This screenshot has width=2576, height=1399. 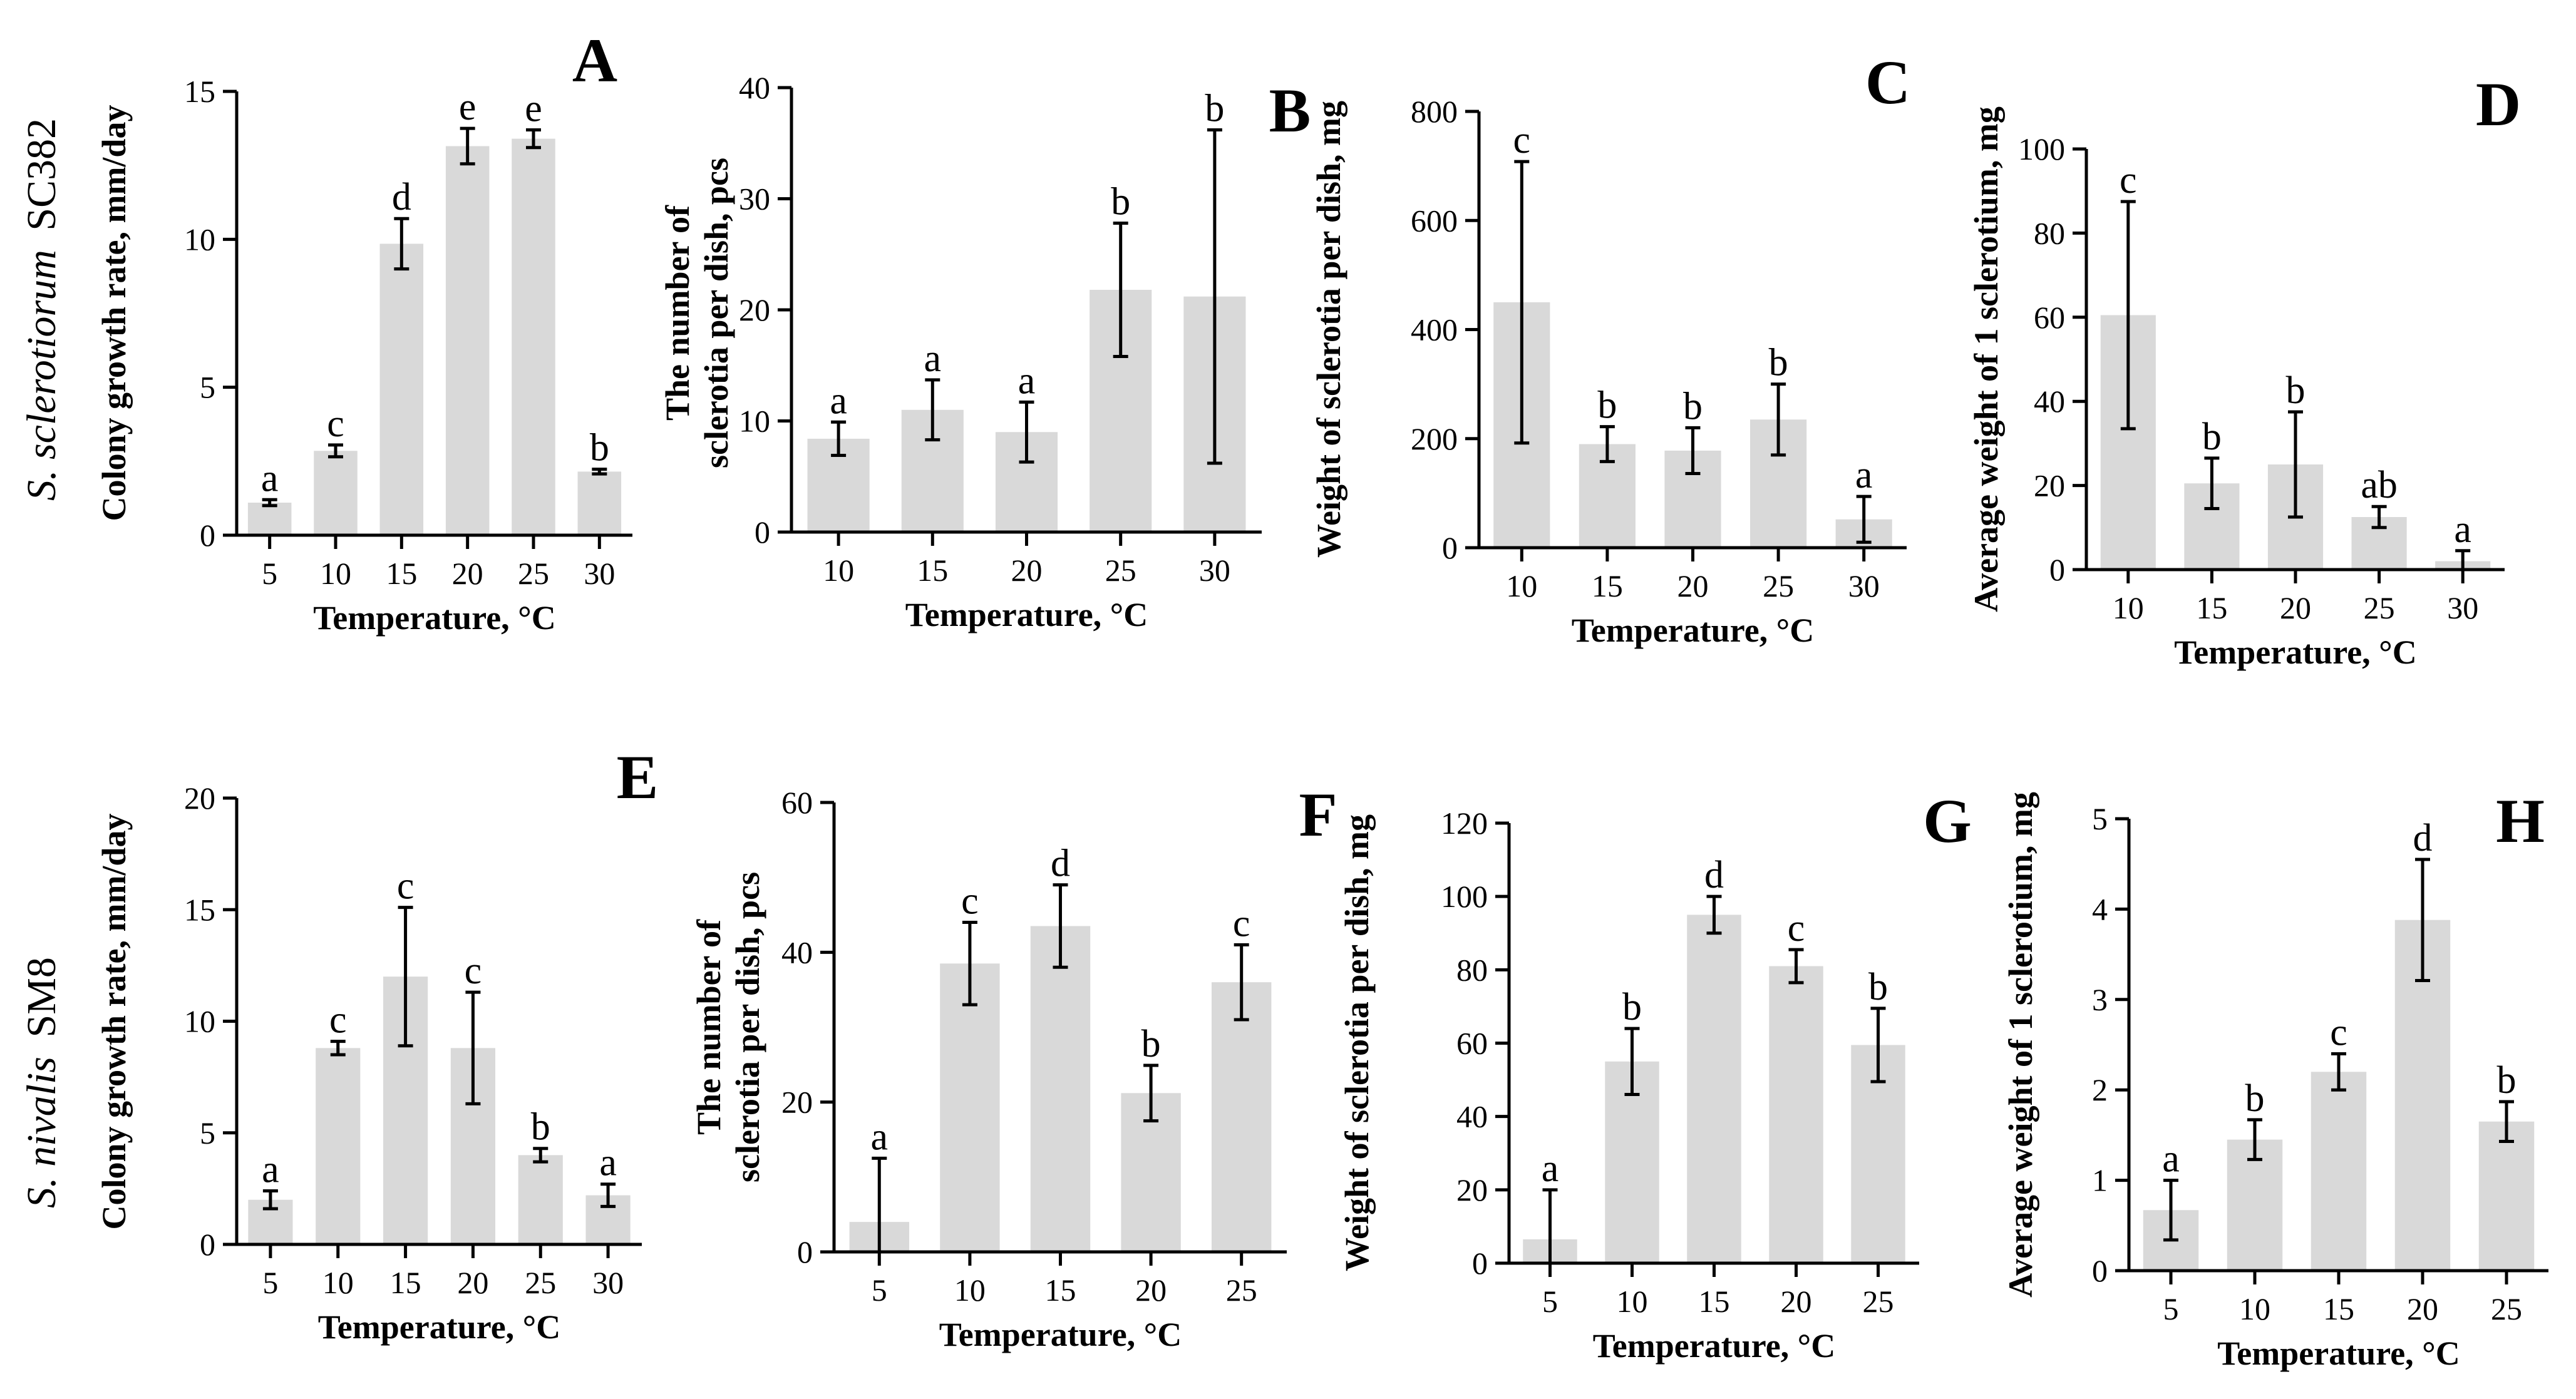 I want to click on y-tick-label: 10, so click(x=755, y=421).